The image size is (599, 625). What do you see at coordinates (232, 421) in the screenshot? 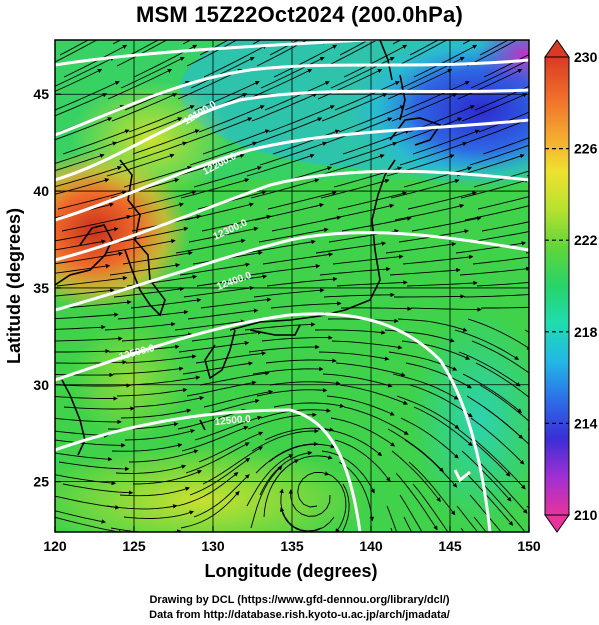
I see `contour-label: 12500.0` at bounding box center [232, 421].